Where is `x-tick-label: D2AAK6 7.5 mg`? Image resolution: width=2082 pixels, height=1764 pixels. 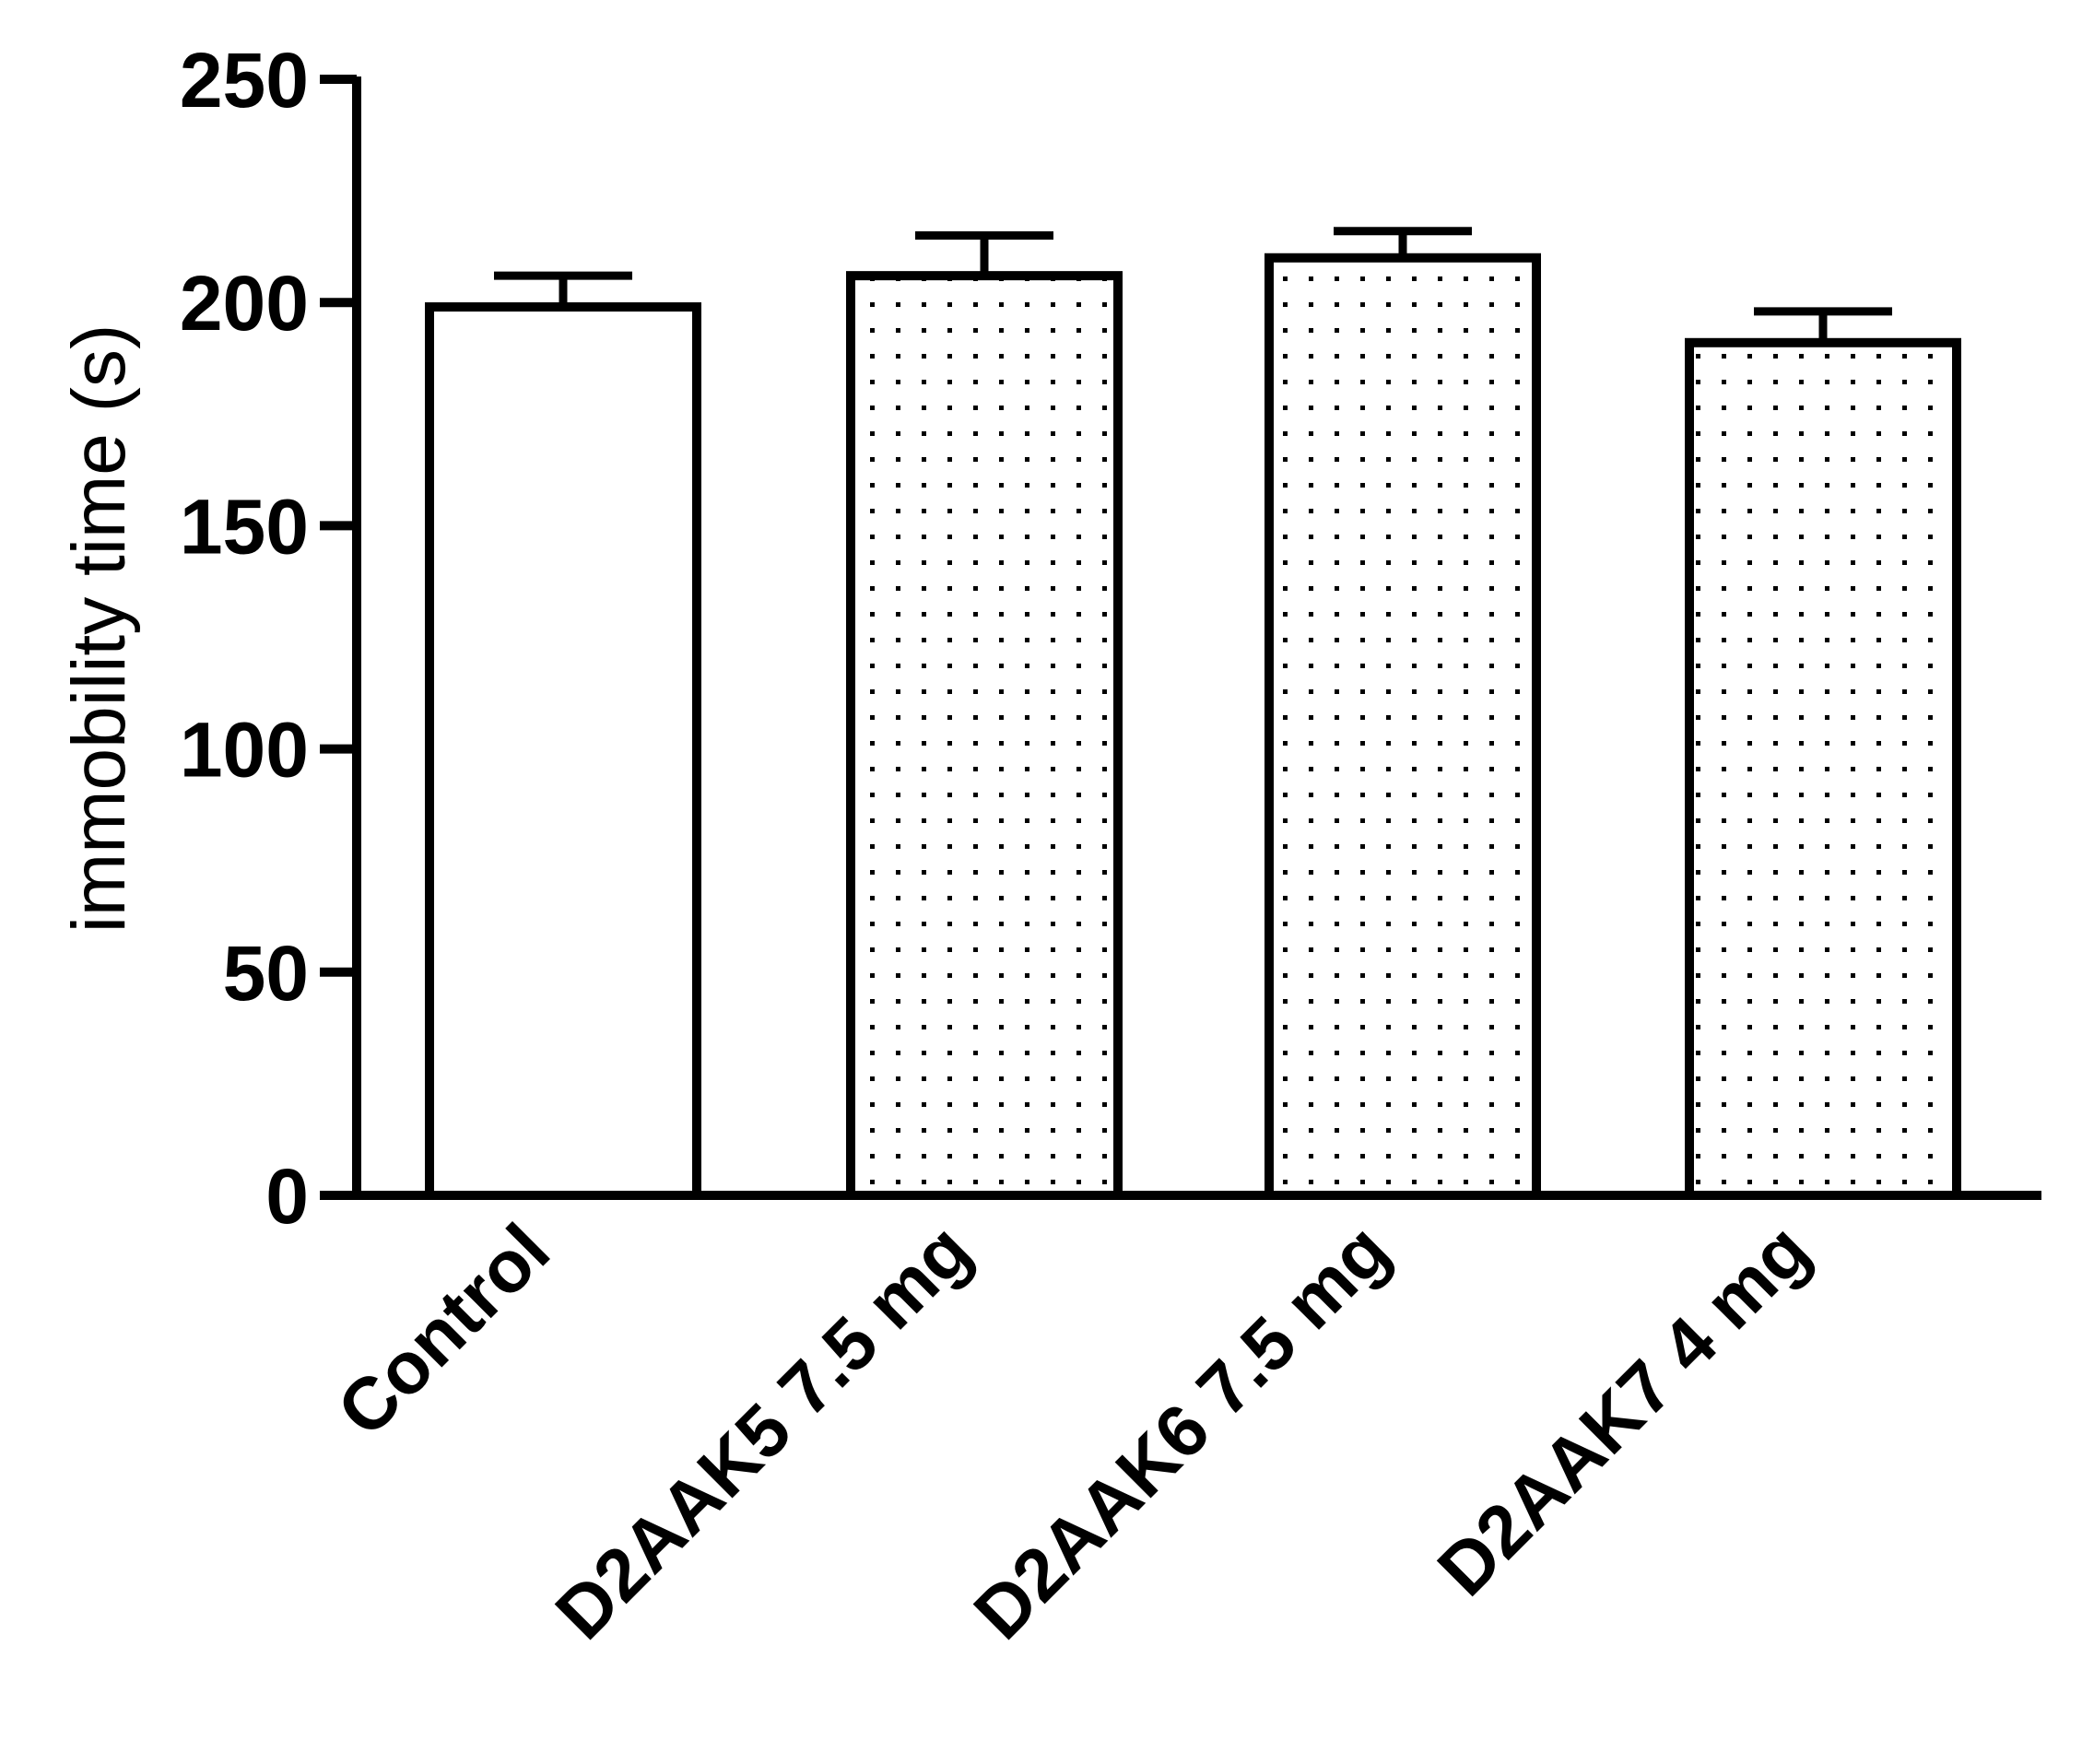
x-tick-label: D2AAK6 7.5 mg is located at coordinates (1182, 1431).